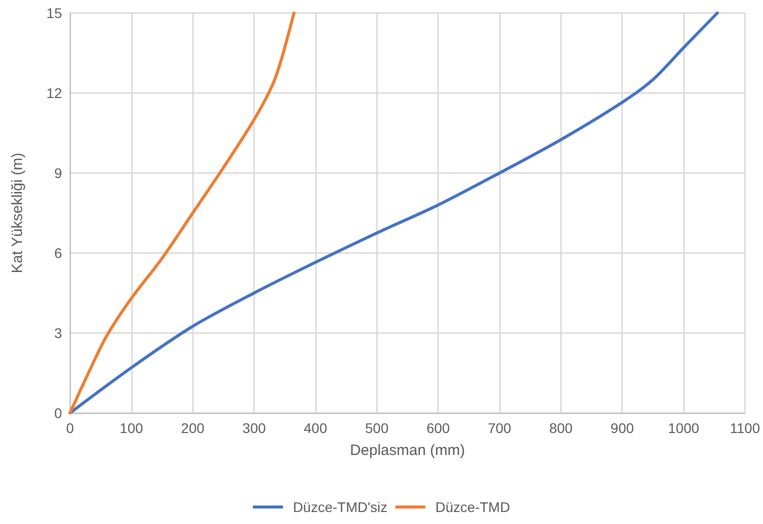 This screenshot has width=763, height=524. Describe the element at coordinates (745, 428) in the screenshot. I see `x-tick-label: 1100` at that location.